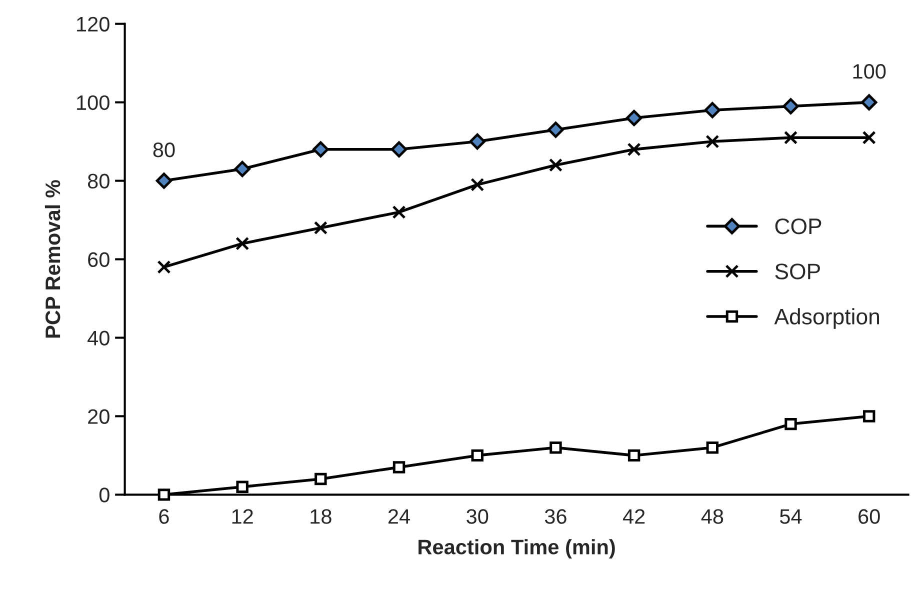 Image resolution: width=911 pixels, height=596 pixels. Describe the element at coordinates (93, 102) in the screenshot. I see `y-tick-label: 100` at that location.